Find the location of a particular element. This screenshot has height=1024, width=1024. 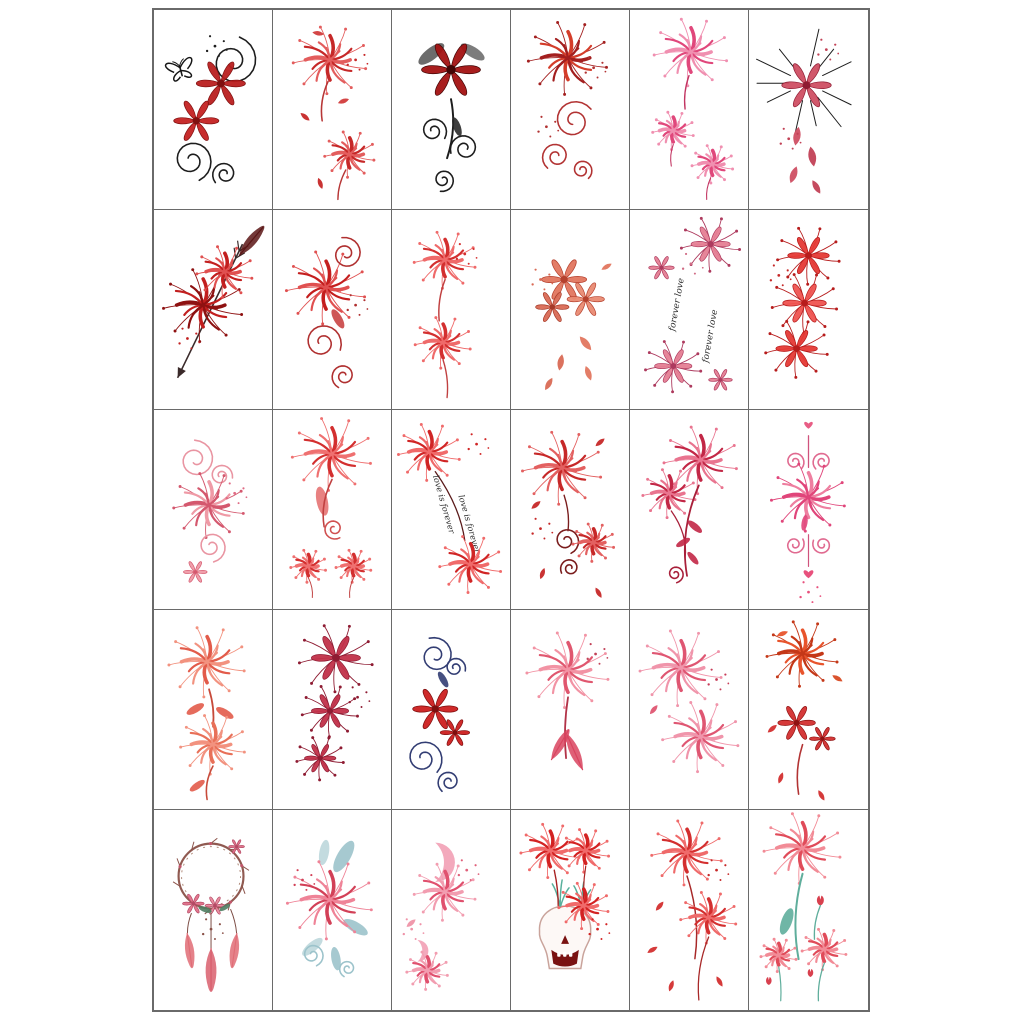

spider-lilies-arrow-feather-illustration is located at coordinates (213, 302).